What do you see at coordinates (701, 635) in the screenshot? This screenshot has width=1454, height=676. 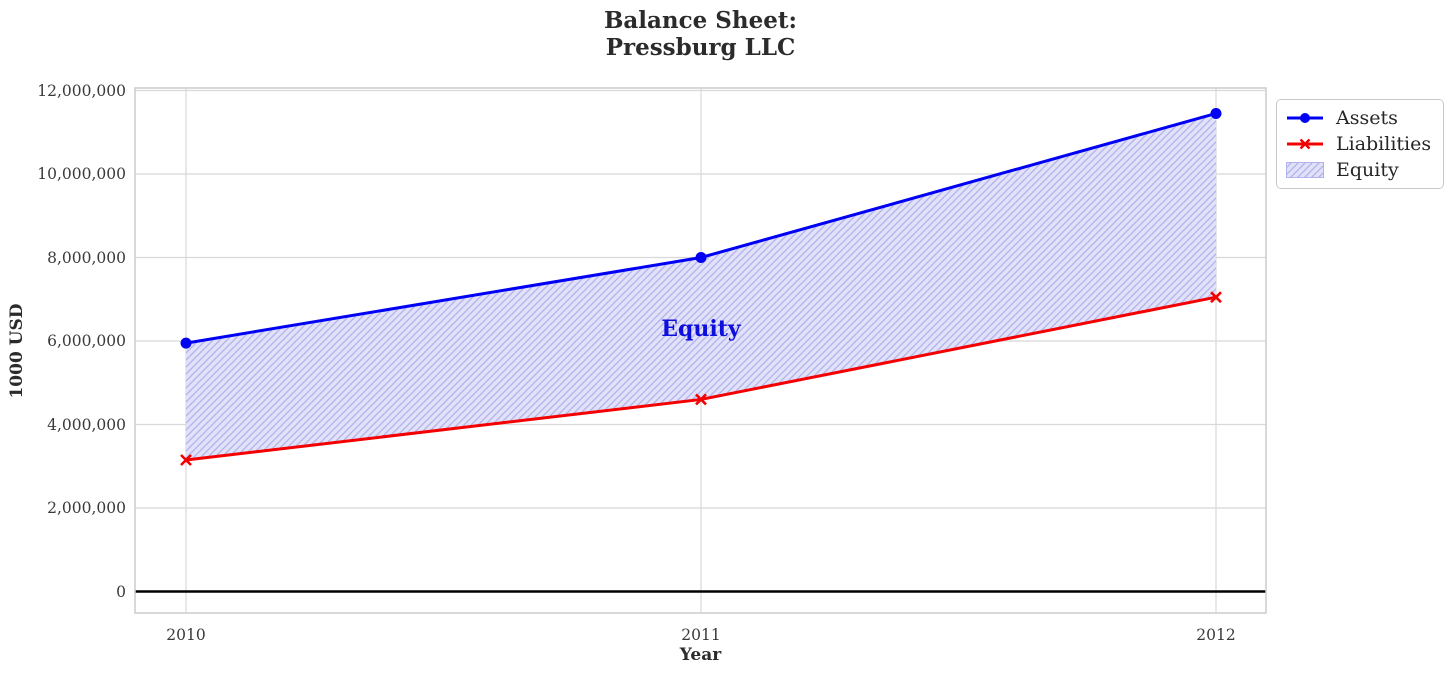 I see `x-tick-label: 2011` at bounding box center [701, 635].